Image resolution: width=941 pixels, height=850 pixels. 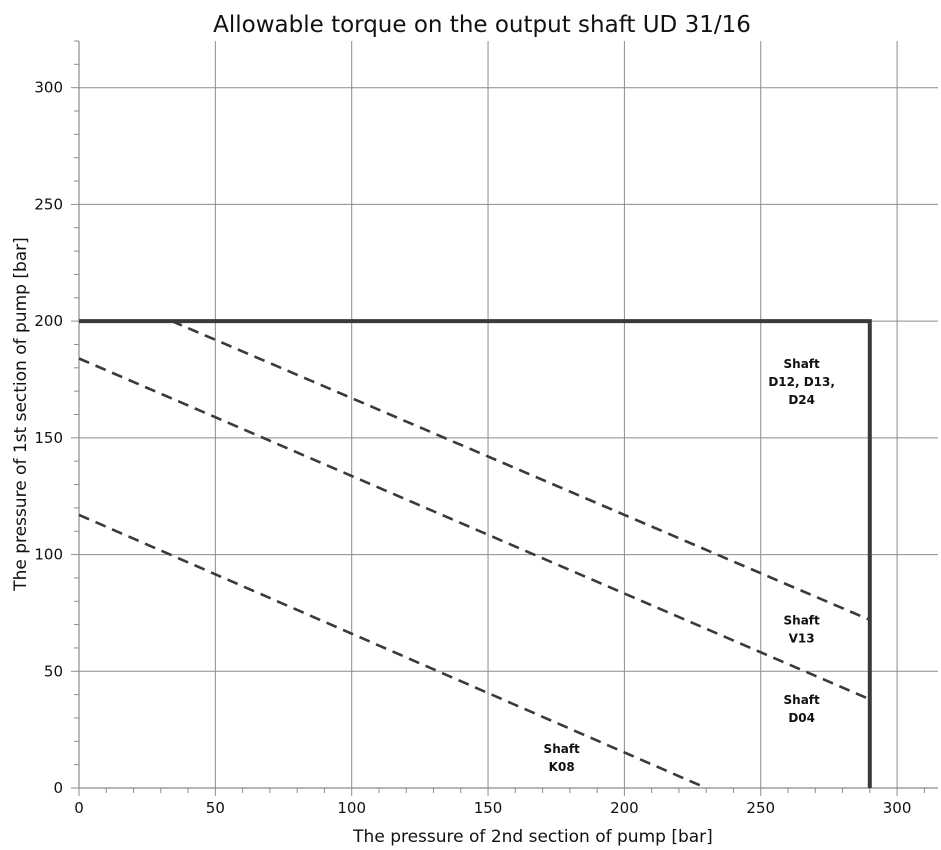 What do you see at coordinates (48, 321) in the screenshot?
I see `y-tick-label-4: 200` at bounding box center [48, 321].